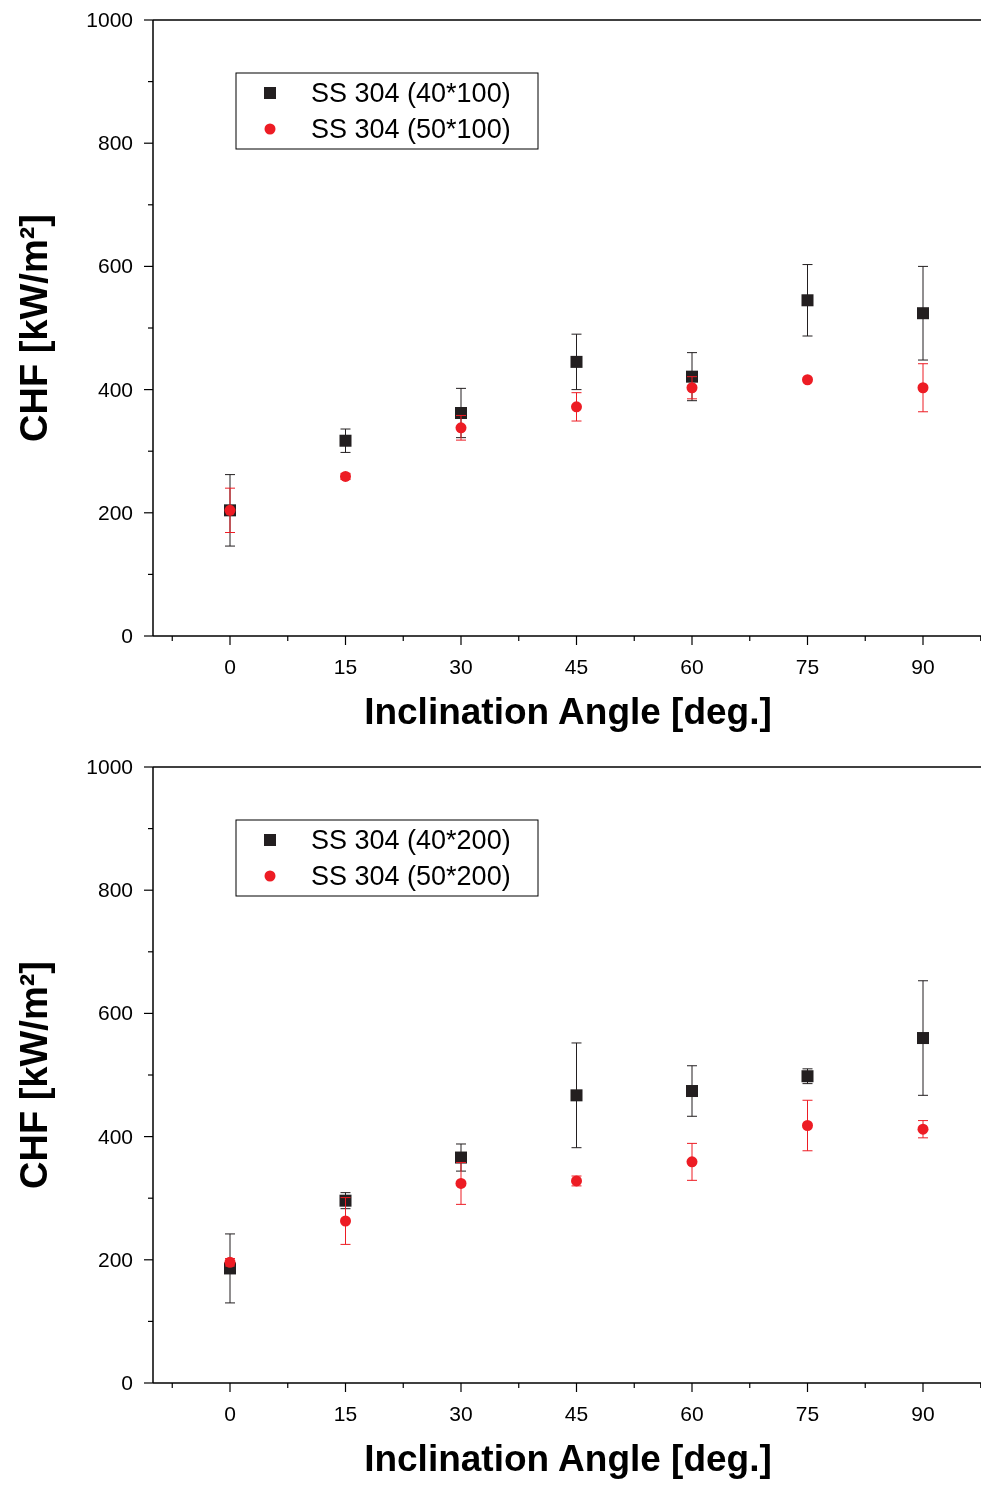 The height and width of the screenshot is (1486, 981). Describe the element at coordinates (411, 93) in the screenshot. I see `legend-label: SS 304 (40*100)` at that location.